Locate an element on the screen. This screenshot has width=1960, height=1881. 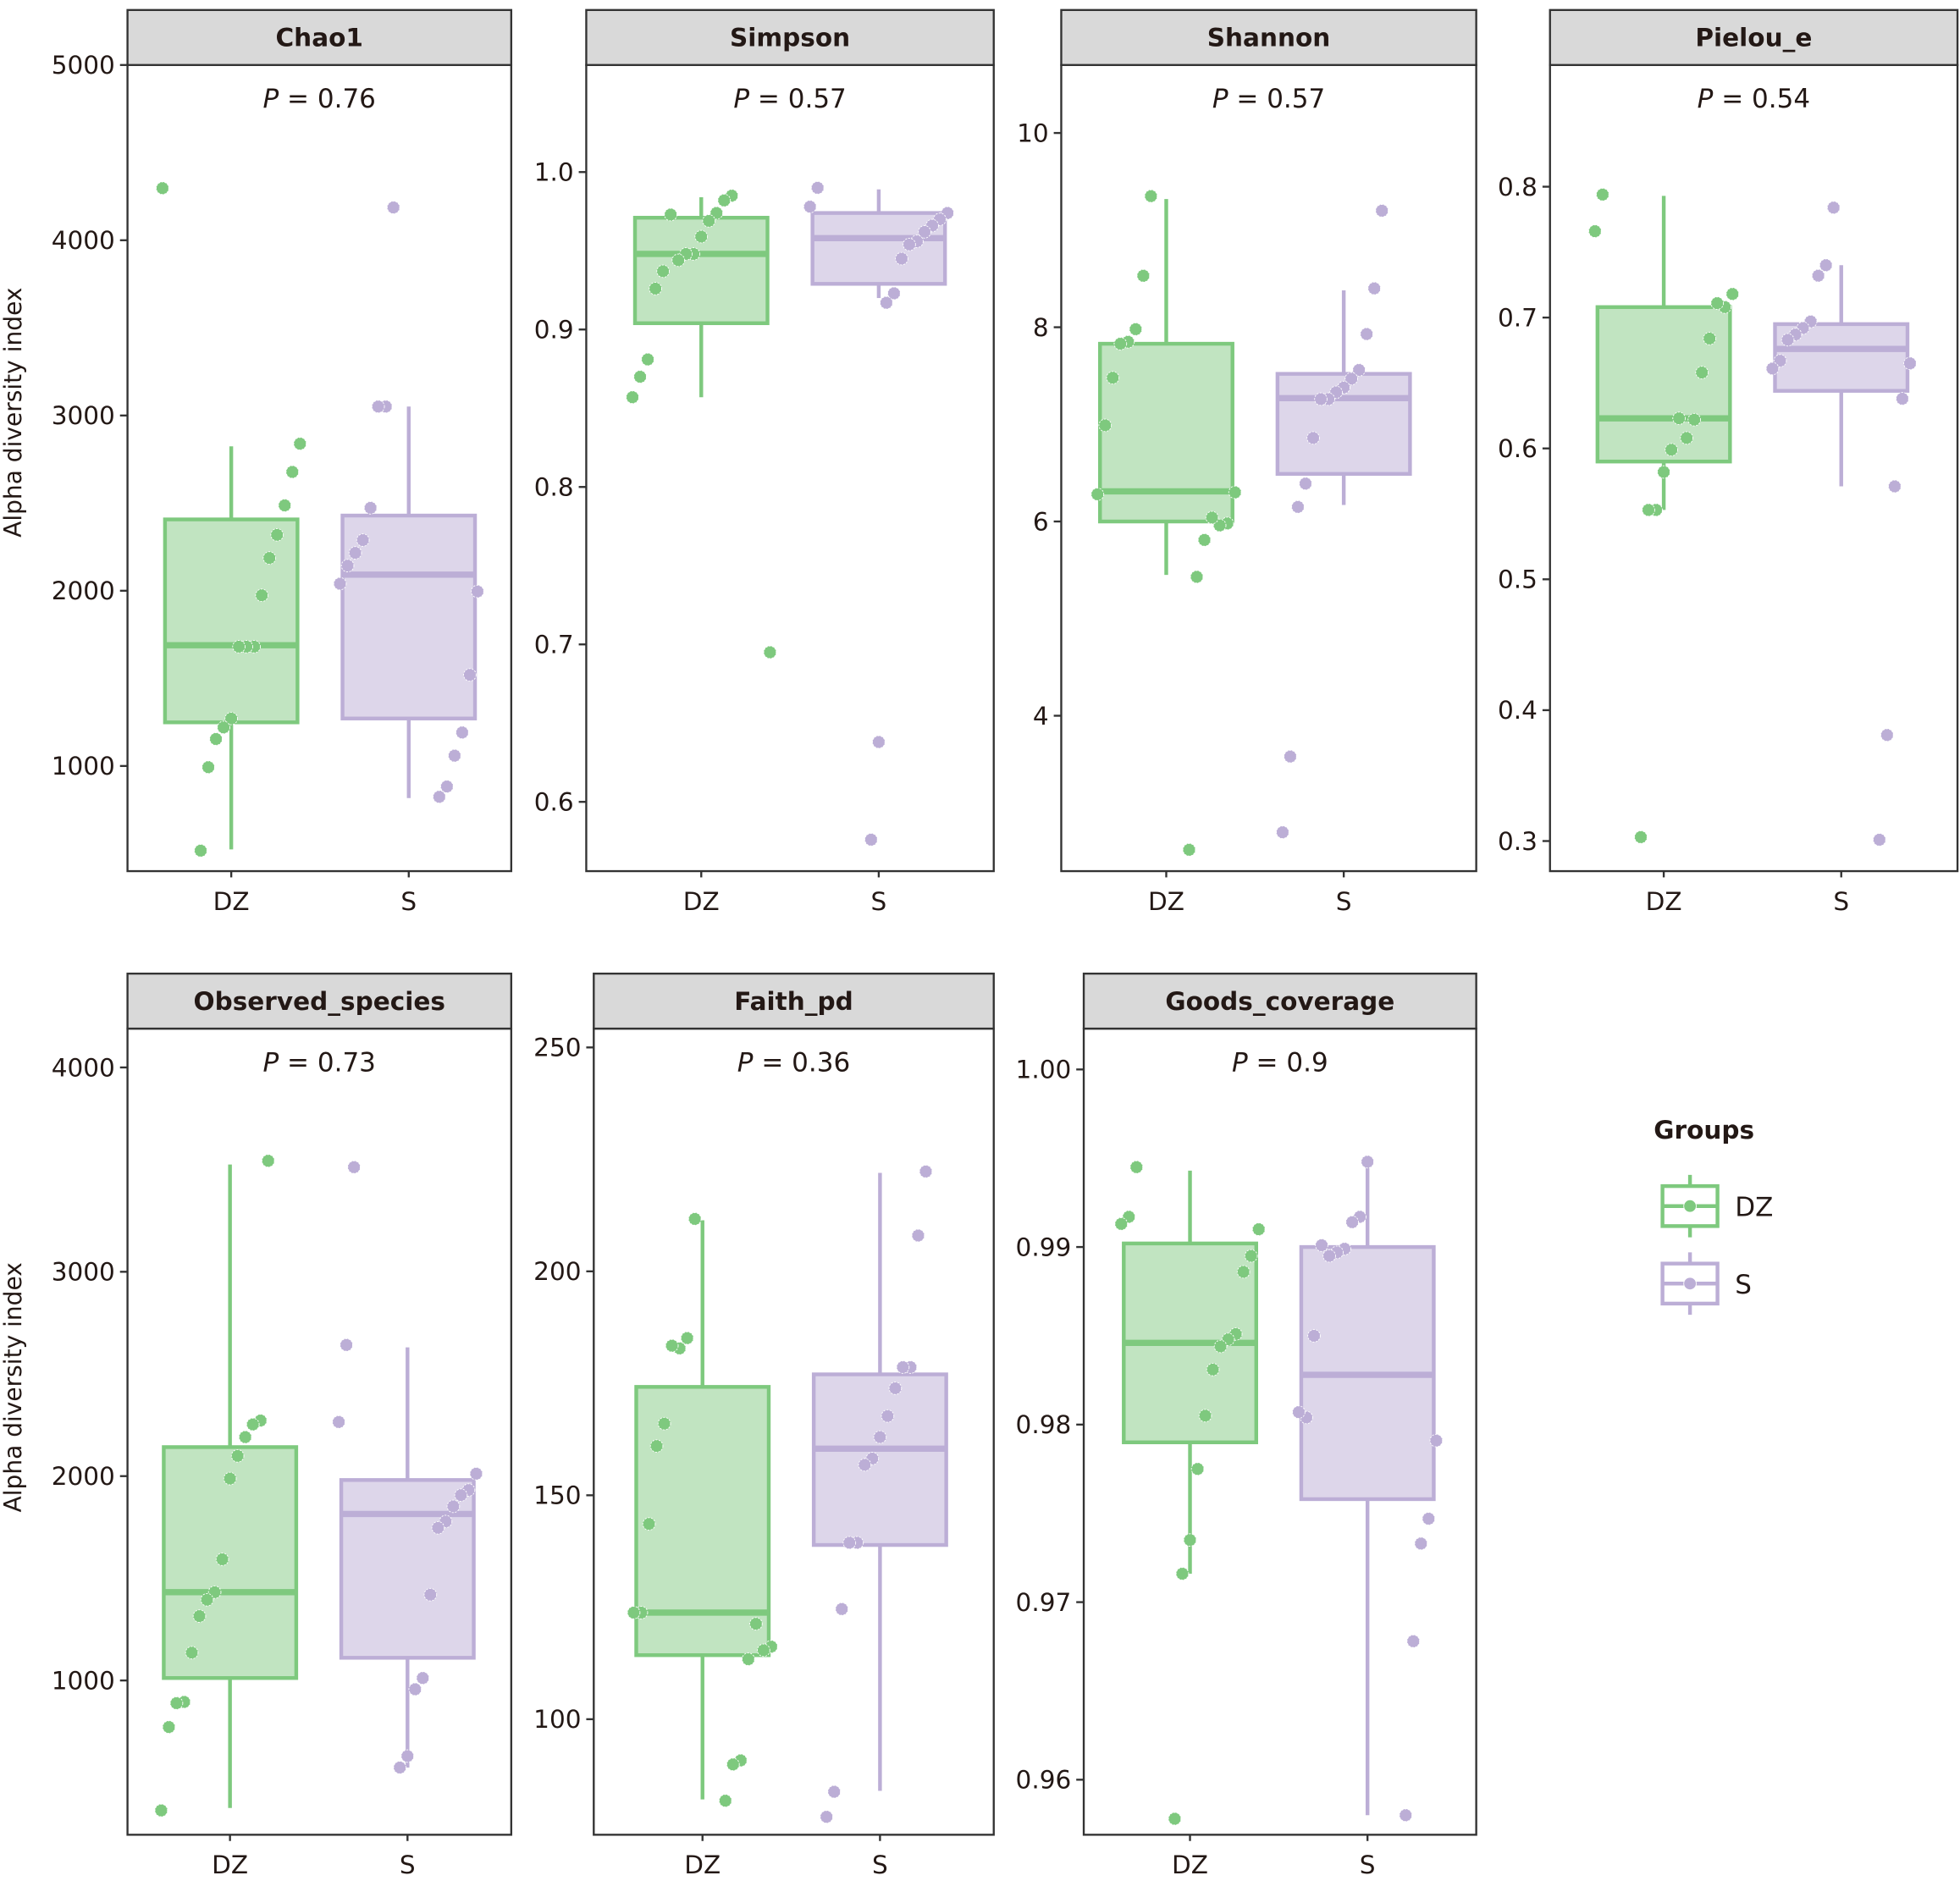
legend-item-s: S is located at coordinates (1706, 1284).